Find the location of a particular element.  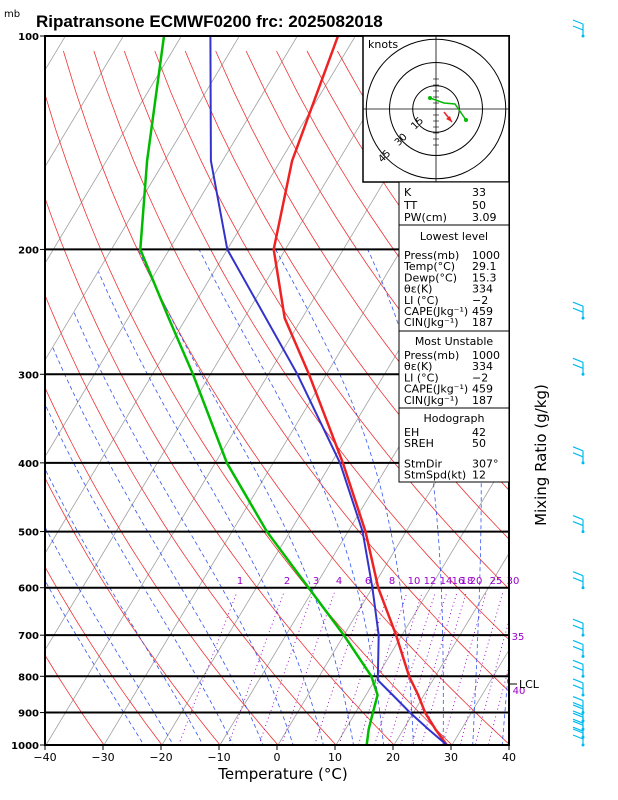

lcl-label: LCL is located at coordinates (529, 684).